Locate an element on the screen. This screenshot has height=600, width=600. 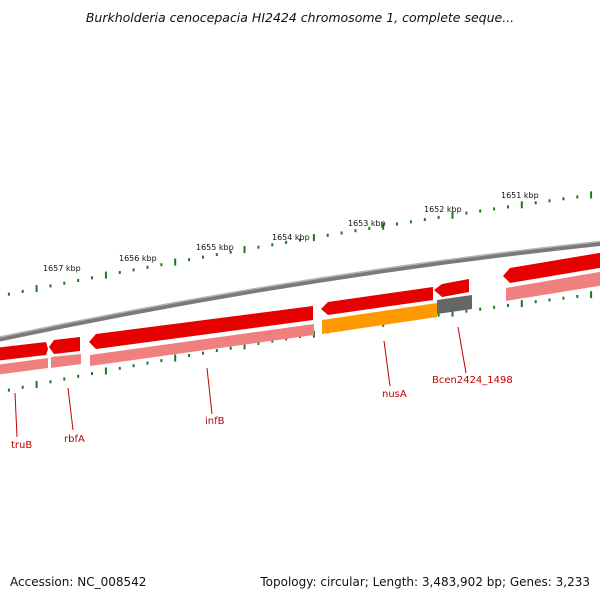
scale-label: 1652 kbp is located at coordinates (443, 209).